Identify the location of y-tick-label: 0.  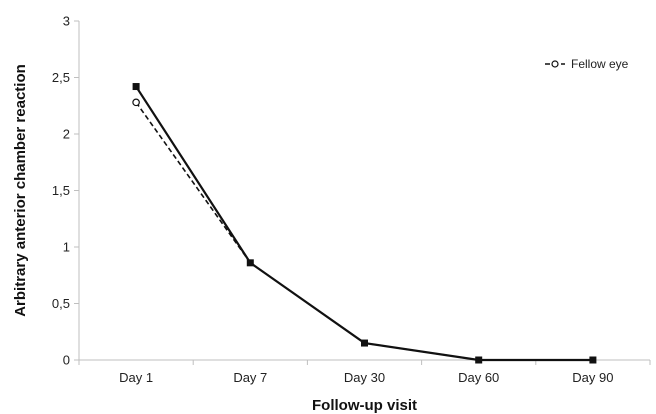
(66, 360).